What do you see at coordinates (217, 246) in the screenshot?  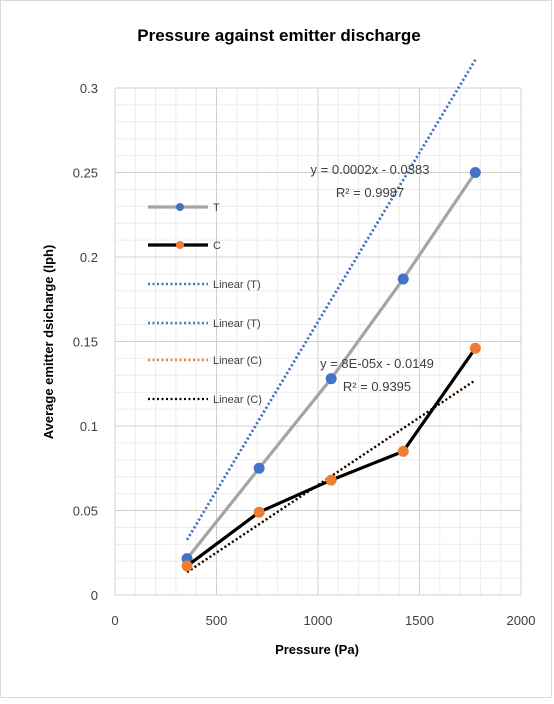 I see `legend-label: C` at bounding box center [217, 246].